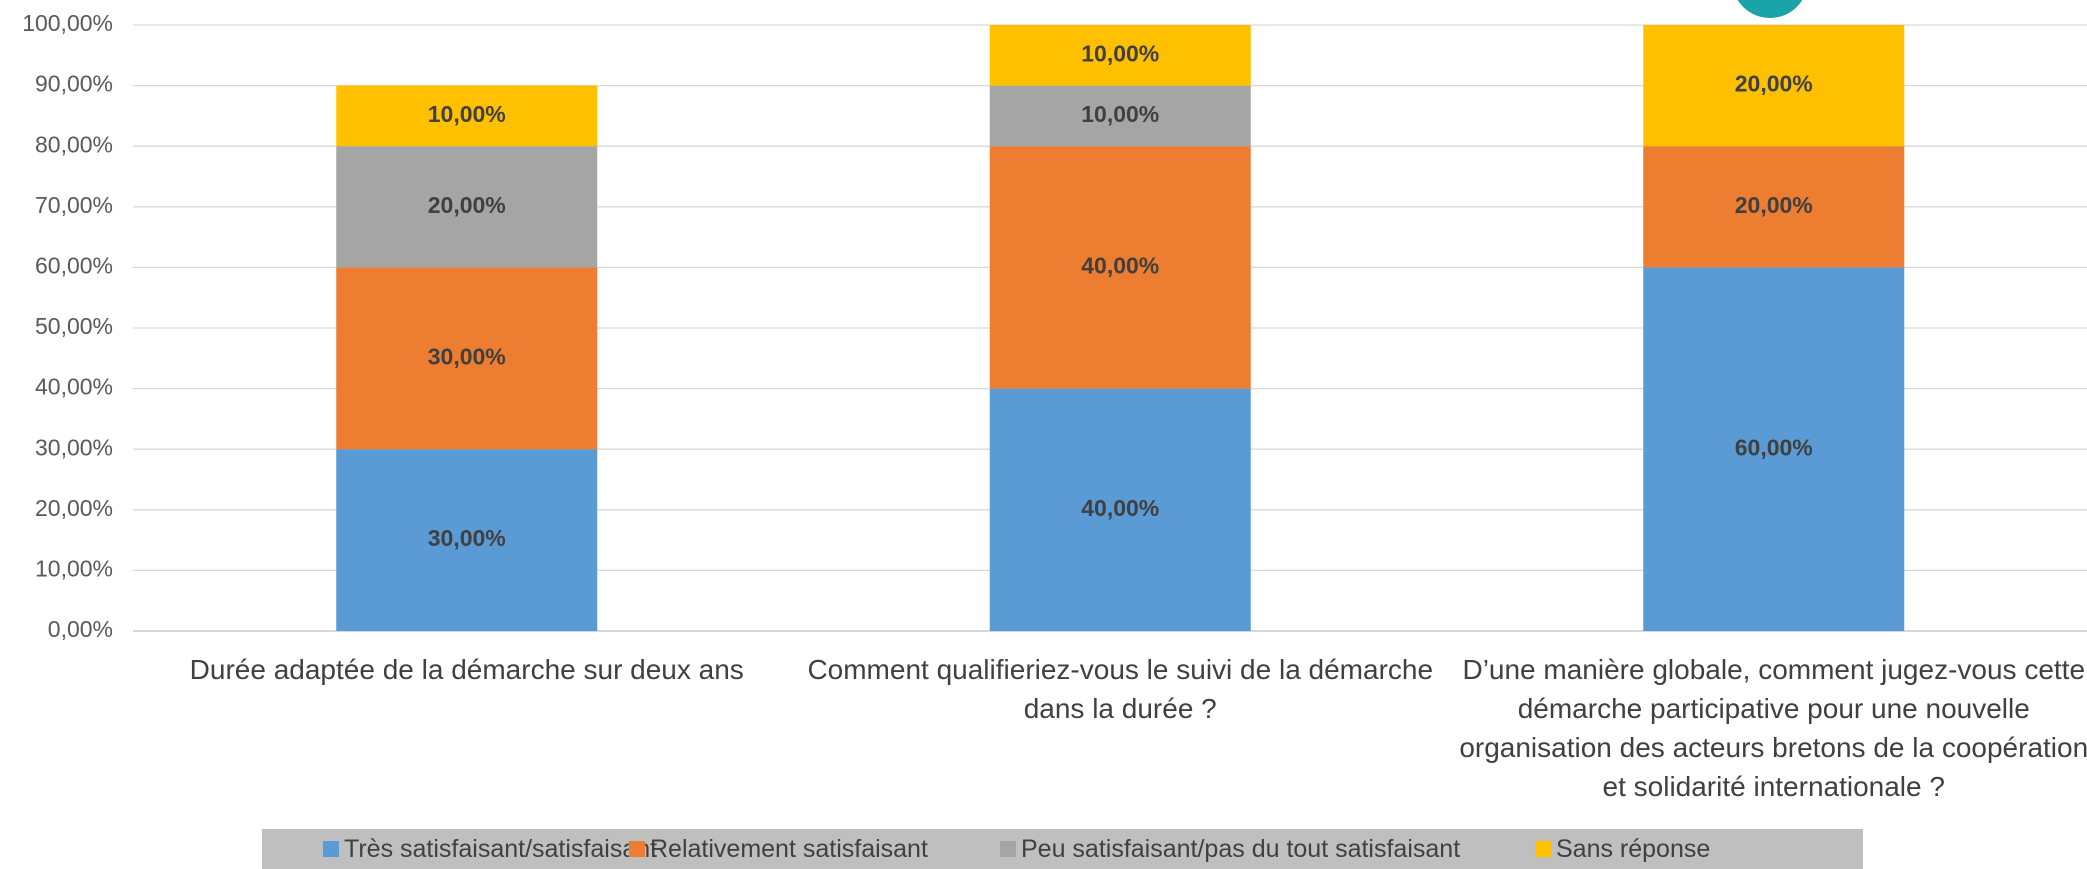 This screenshot has height=869, width=2087. I want to click on legend-label: Sans réponse, so click(1633, 848).